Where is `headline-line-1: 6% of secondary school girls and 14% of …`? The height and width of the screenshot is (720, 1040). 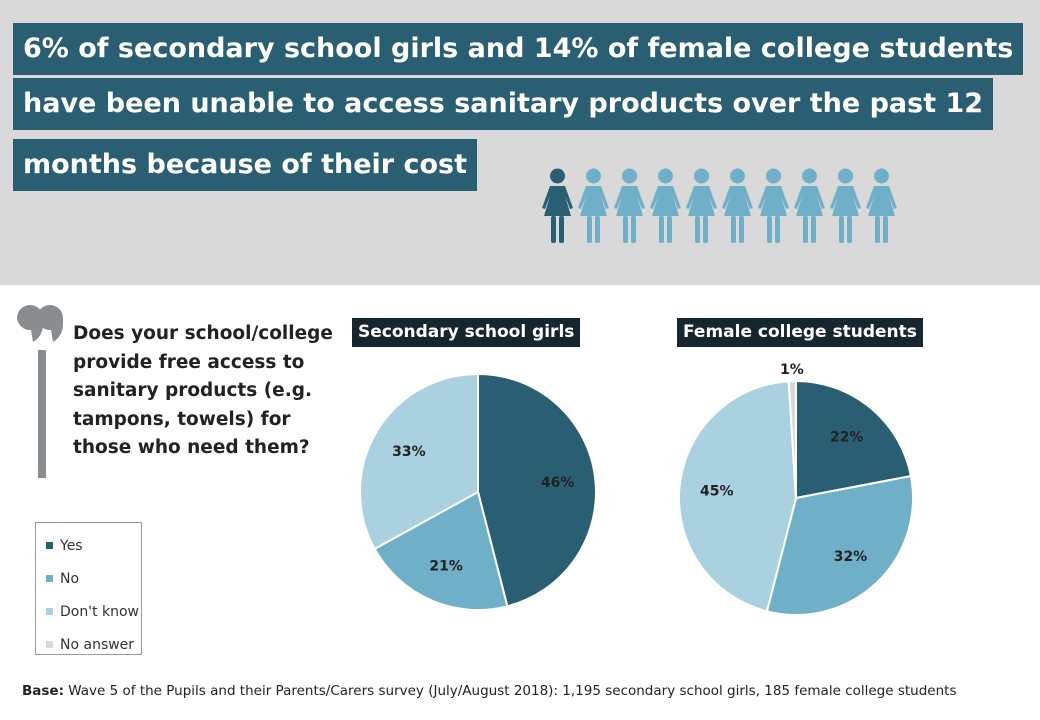 headline-line-1: 6% of secondary school girls and 14% of … is located at coordinates (518, 49).